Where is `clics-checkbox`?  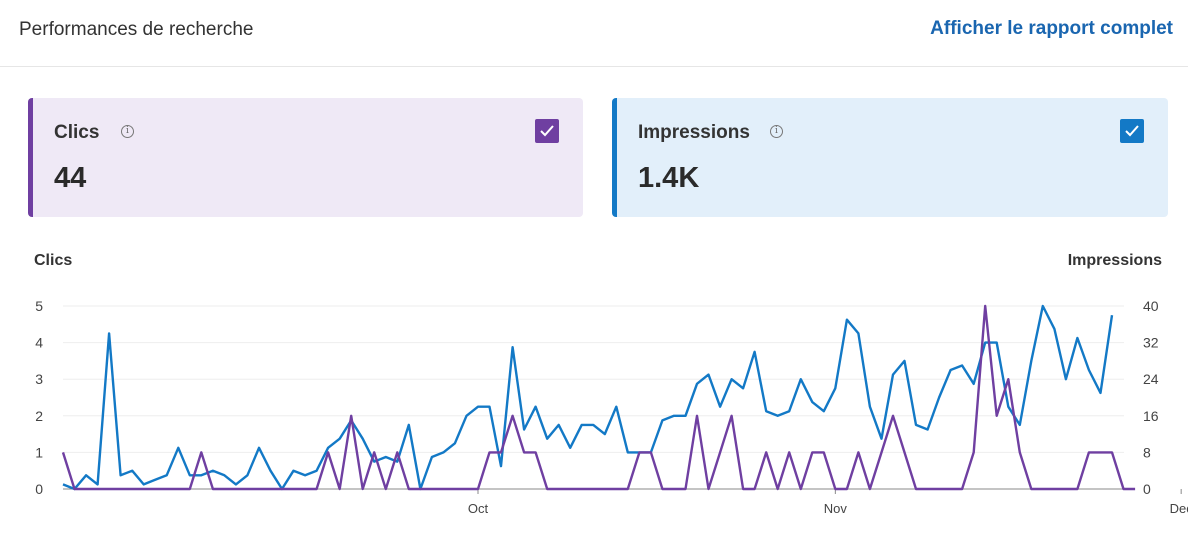
clics-checkbox is located at coordinates (547, 131).